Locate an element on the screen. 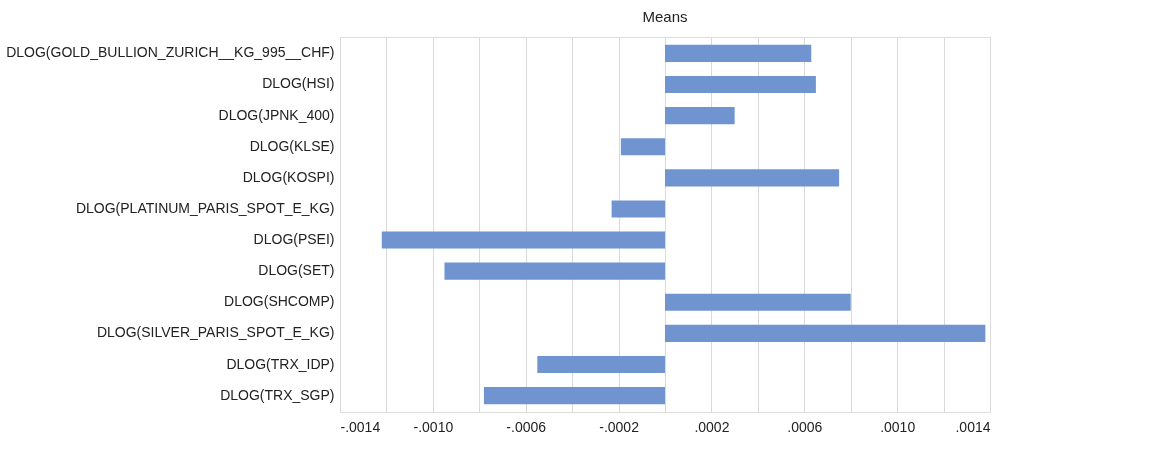 The image size is (1151, 458). y-tick-label: DLOG(SET) is located at coordinates (296, 270).